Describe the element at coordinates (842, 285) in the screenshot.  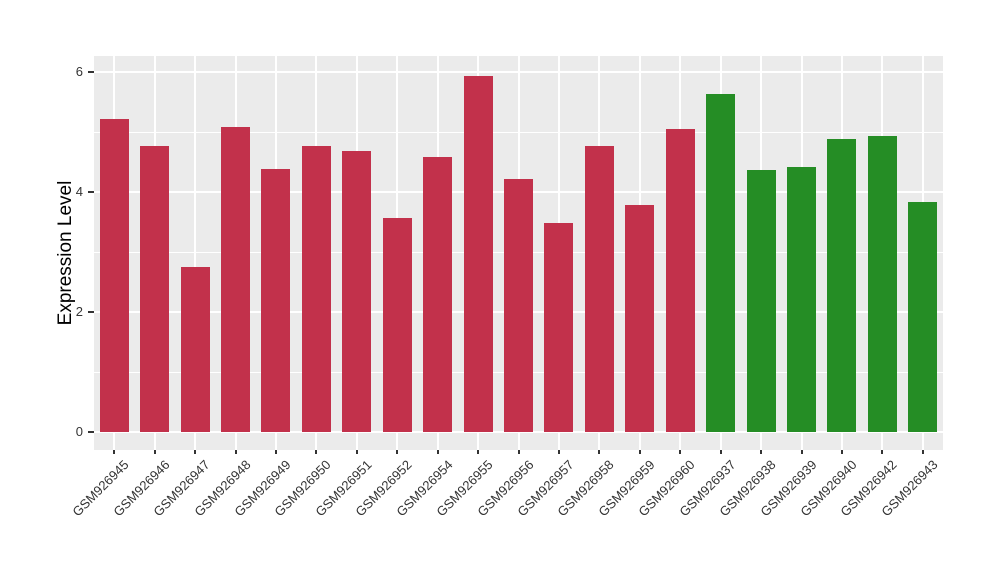
I see `bar-GSM926940` at that location.